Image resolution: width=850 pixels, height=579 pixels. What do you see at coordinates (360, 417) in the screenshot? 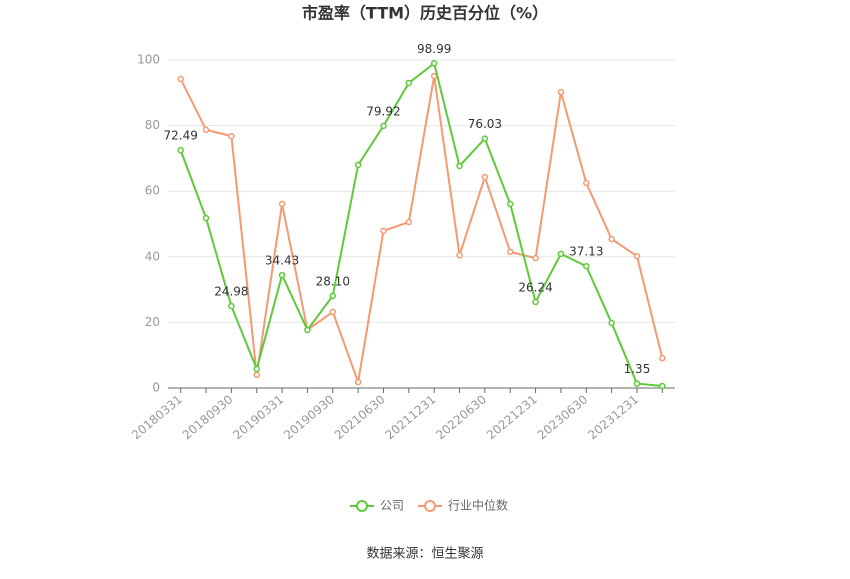
I see `x-tick-label: 20210630` at bounding box center [360, 417].